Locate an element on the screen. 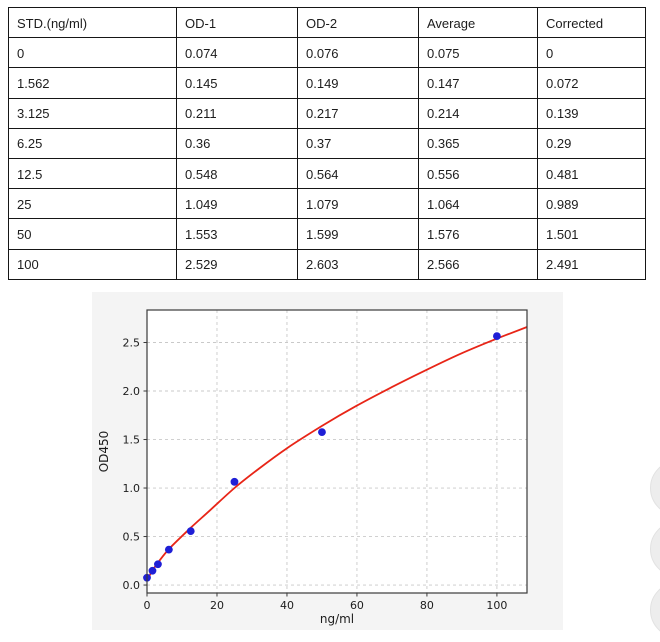 The height and width of the screenshot is (642, 660). table-header-row: STD.(ng/ml) OD-1 OD-2 Average Corrected is located at coordinates (327, 22).